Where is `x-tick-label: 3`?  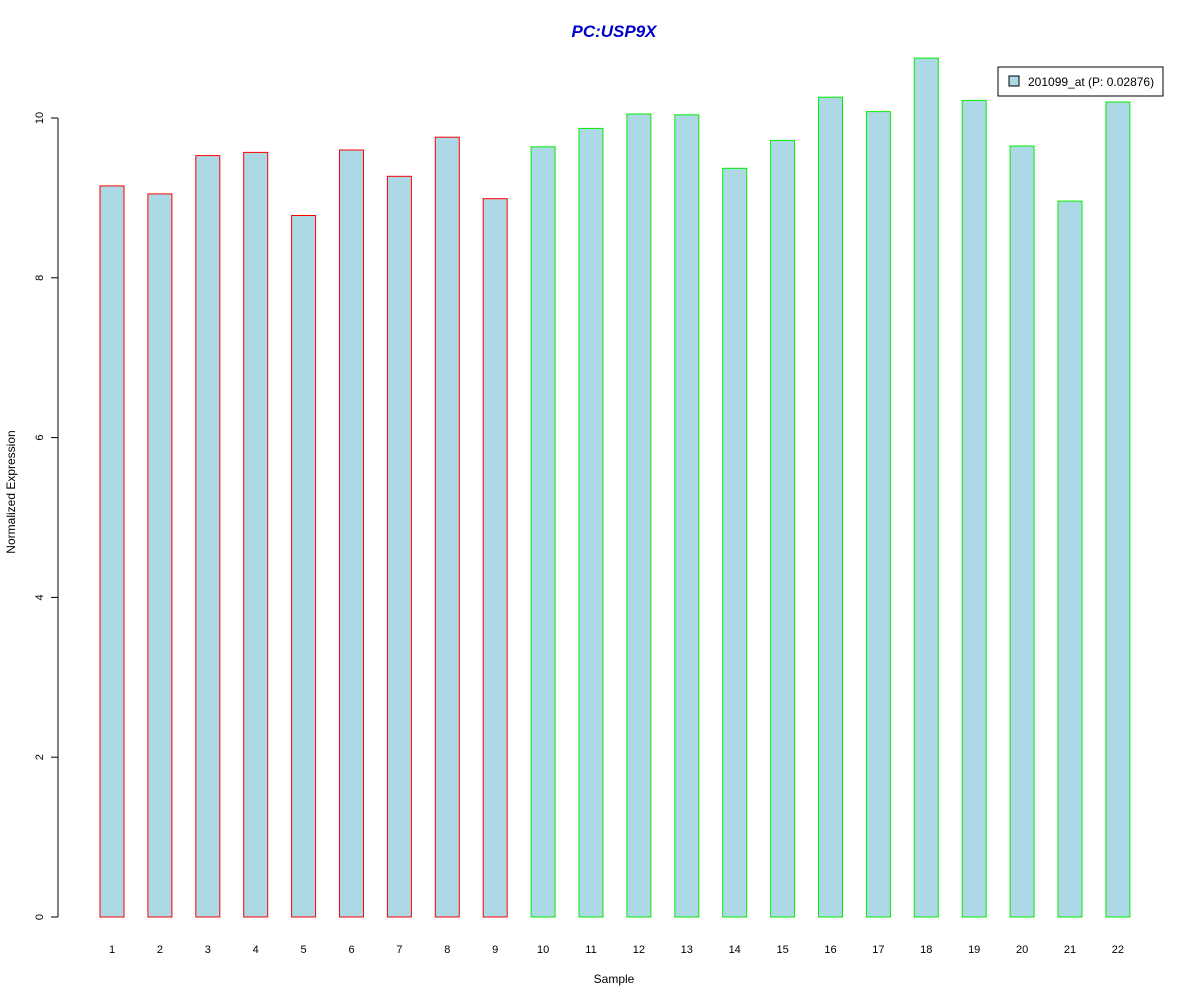
x-tick-label: 3 is located at coordinates (208, 950).